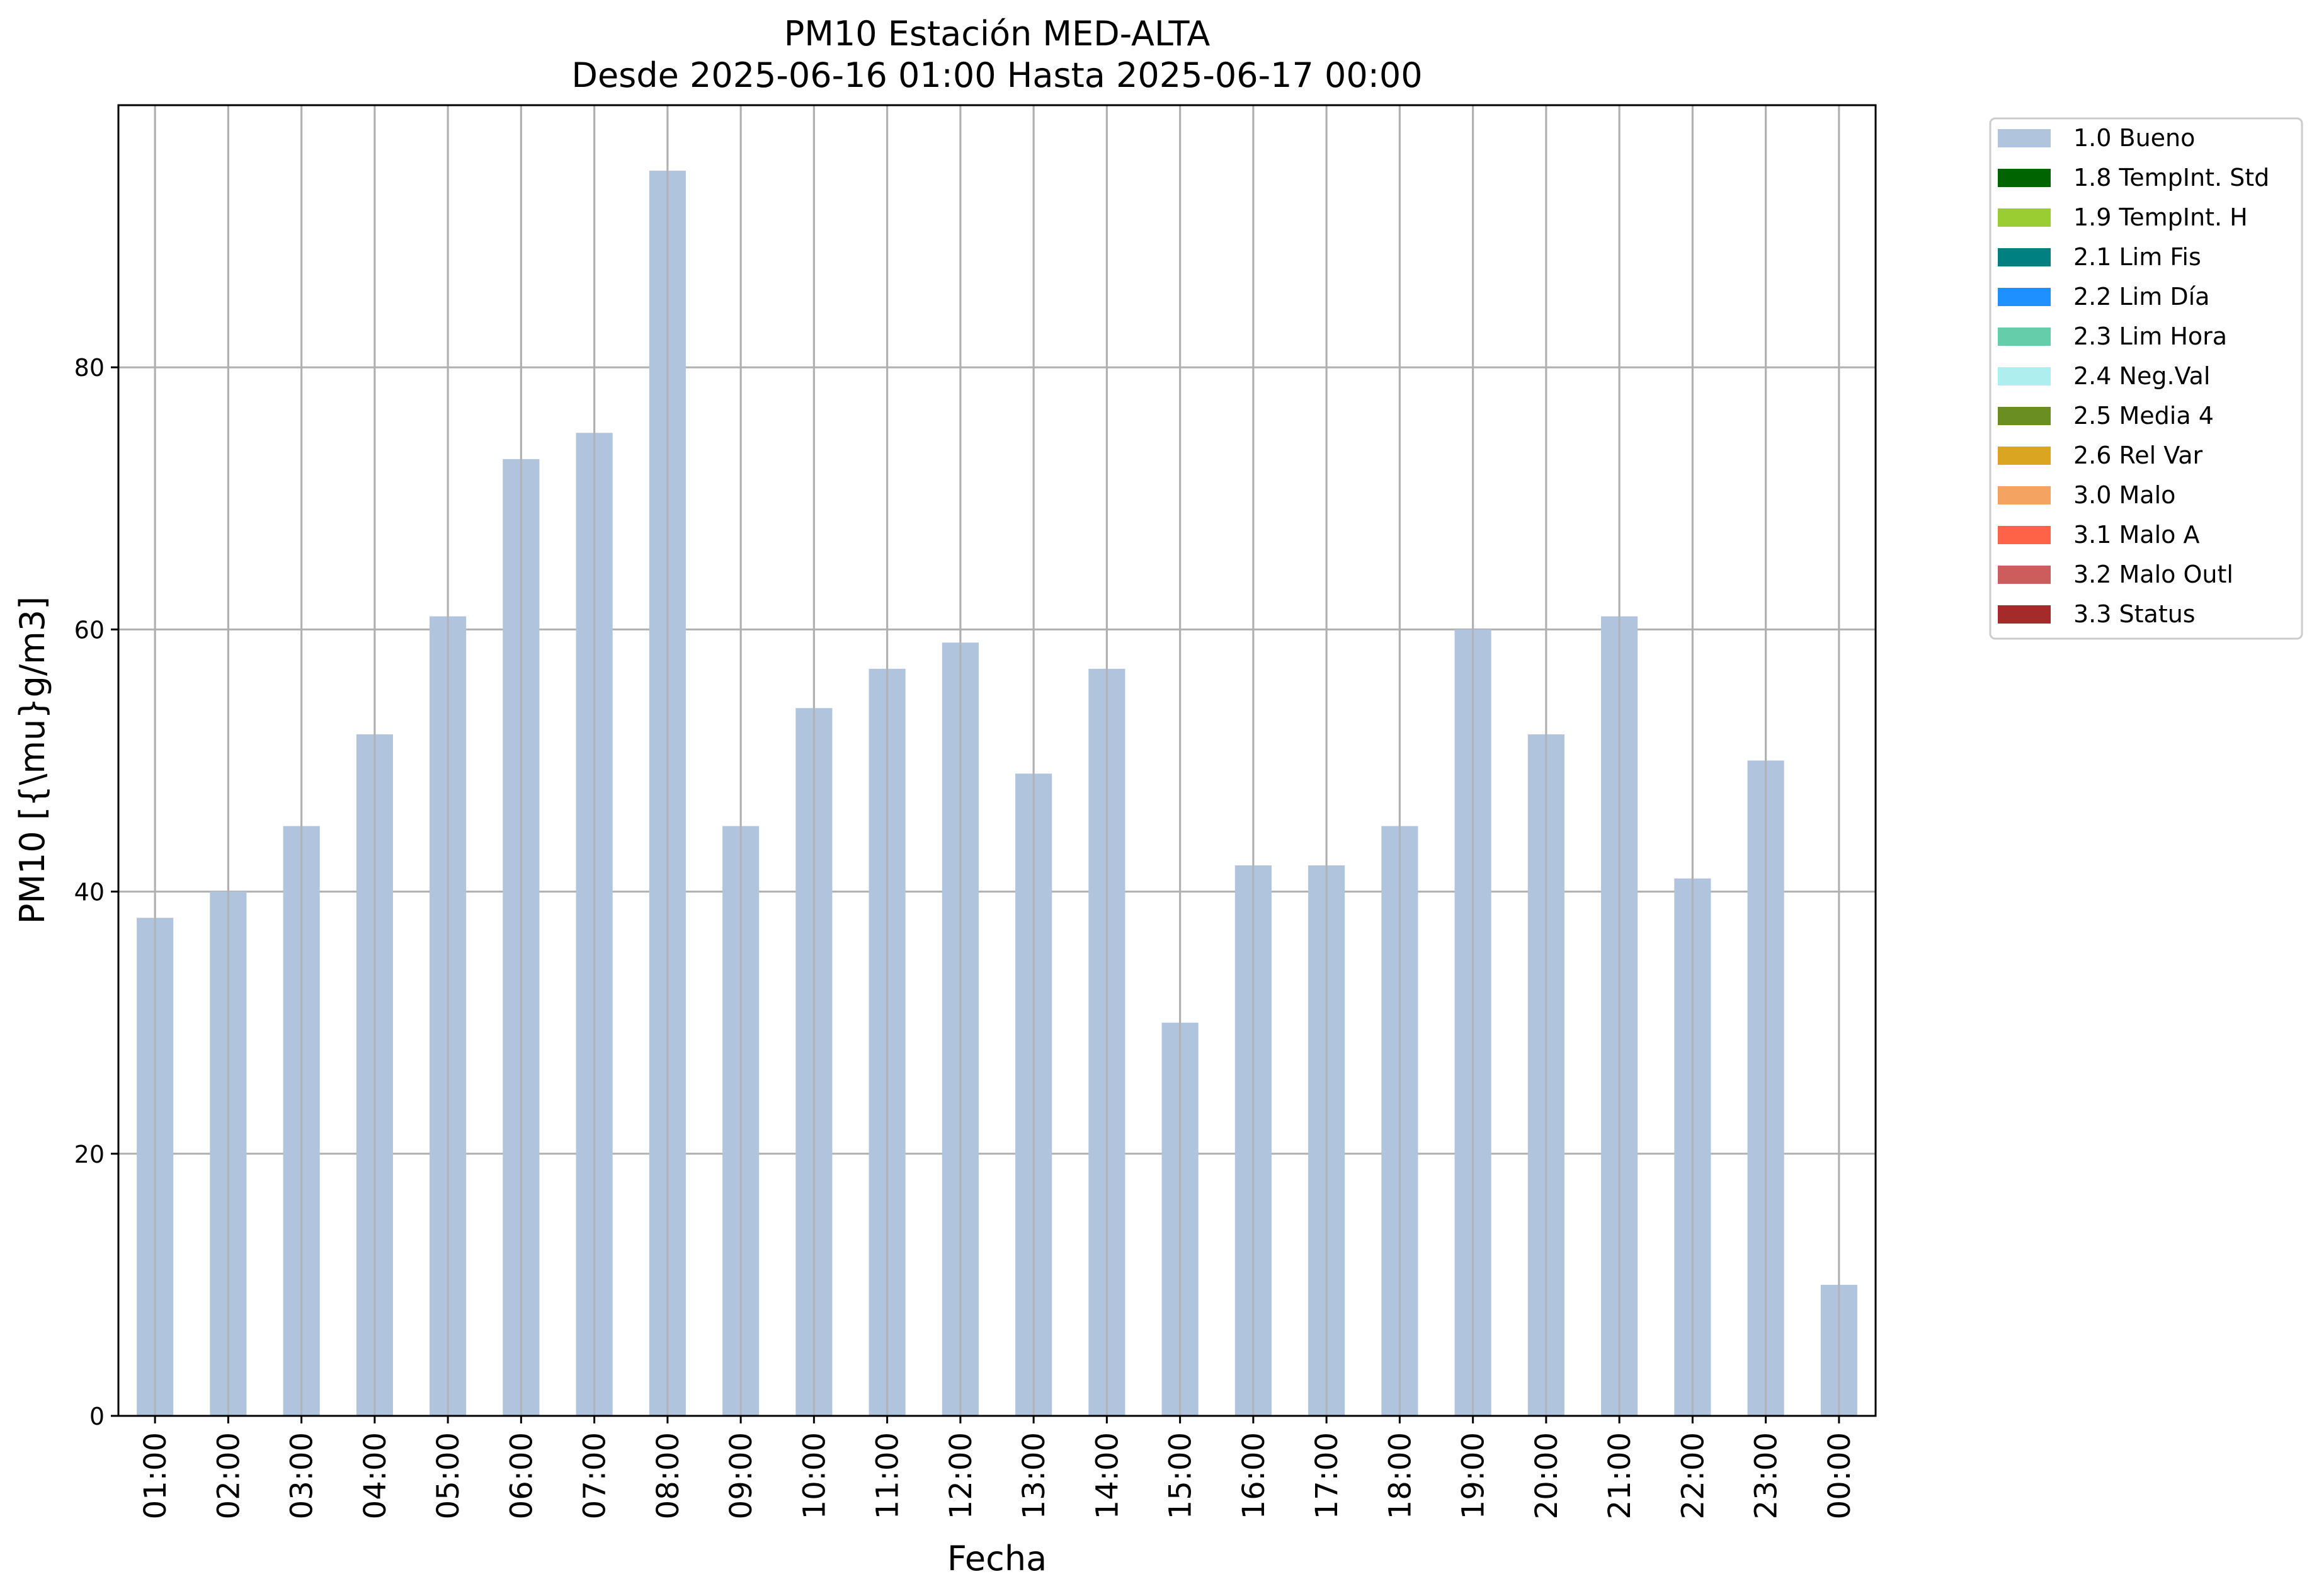 The height and width of the screenshot is (1596, 2319). Describe the element at coordinates (2160, 217) in the screenshot. I see `legend-label: 1.9 TempInt. H` at that location.